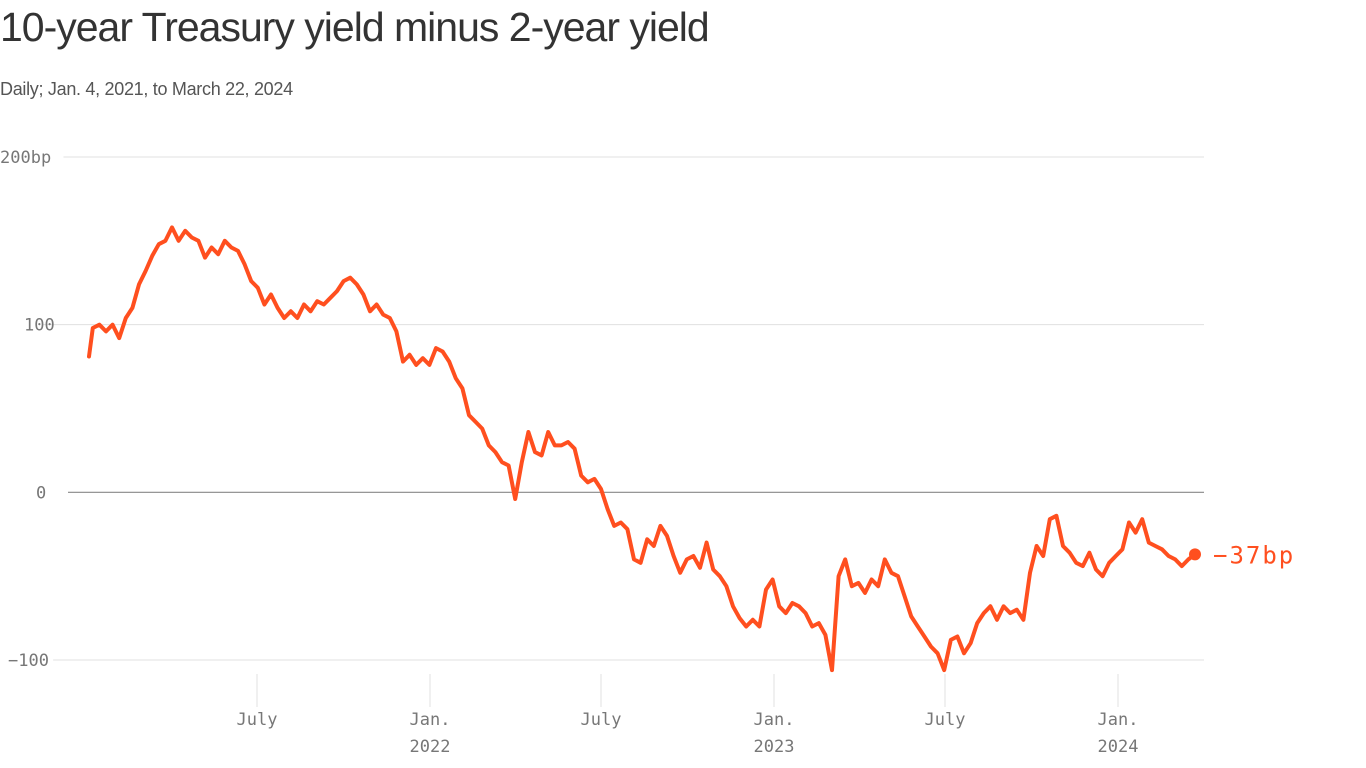 Image resolution: width=1366 pixels, height=768 pixels. Describe the element at coordinates (688, 715) in the screenshot. I see `x-axis: July Jan. 2022 July Jan. 2023 July Jan. 2024` at that location.